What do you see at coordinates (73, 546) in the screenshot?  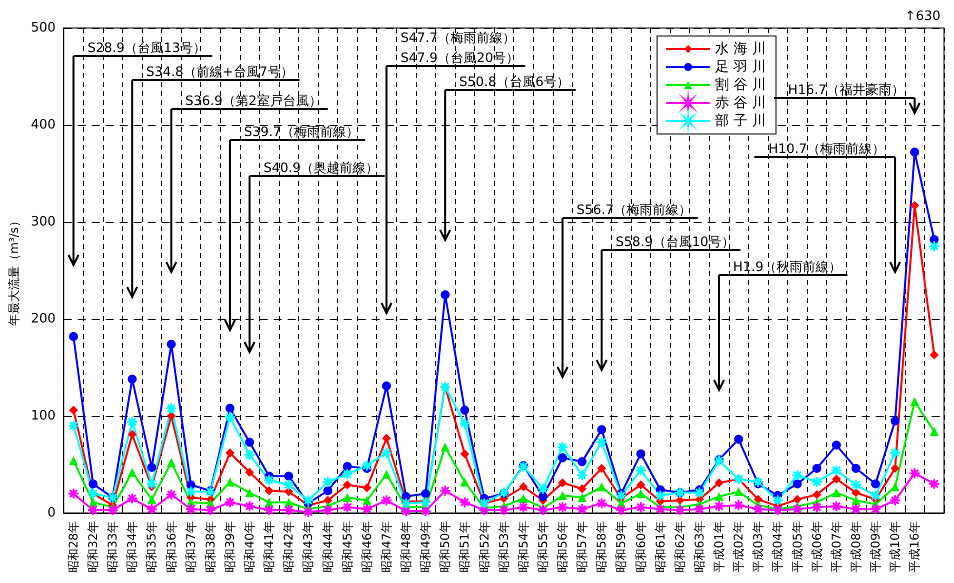 I see `x-tick-label: 昭和28年` at bounding box center [73, 546].